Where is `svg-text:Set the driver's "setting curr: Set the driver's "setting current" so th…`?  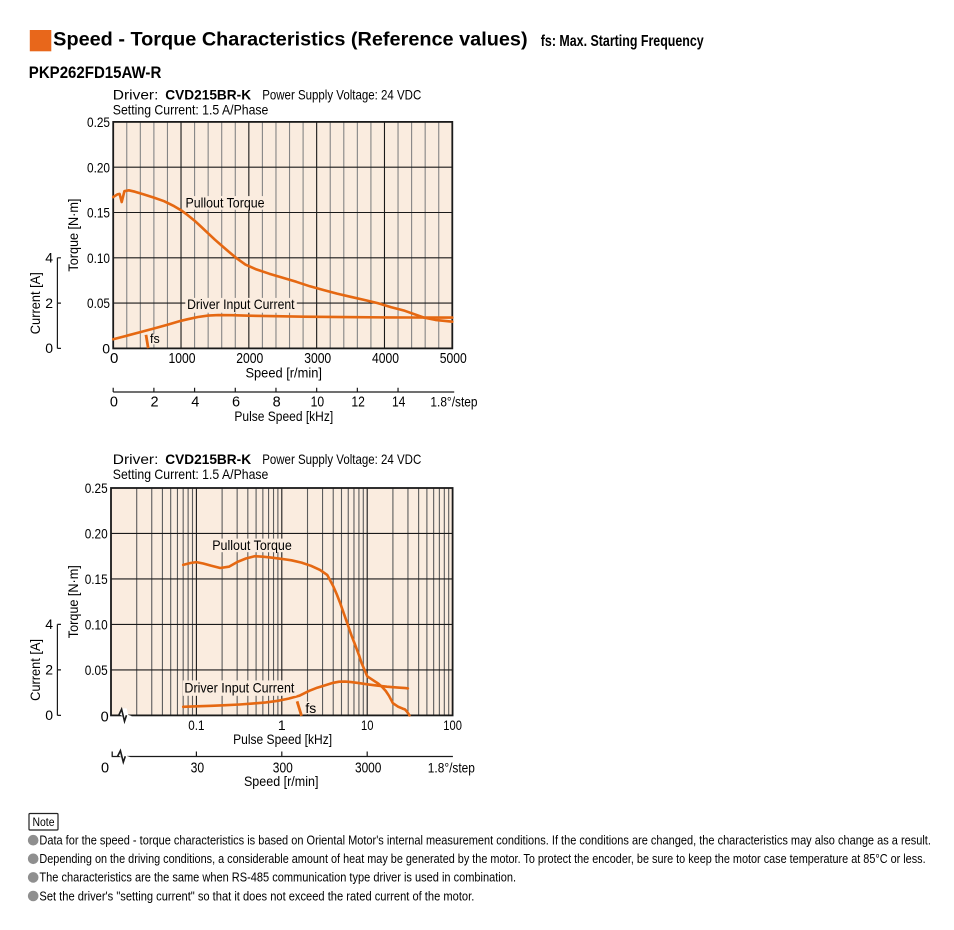
svg-text:Set the driver's "setting curr: Set the driver's "setting current" so th… is located at coordinates (256, 895).